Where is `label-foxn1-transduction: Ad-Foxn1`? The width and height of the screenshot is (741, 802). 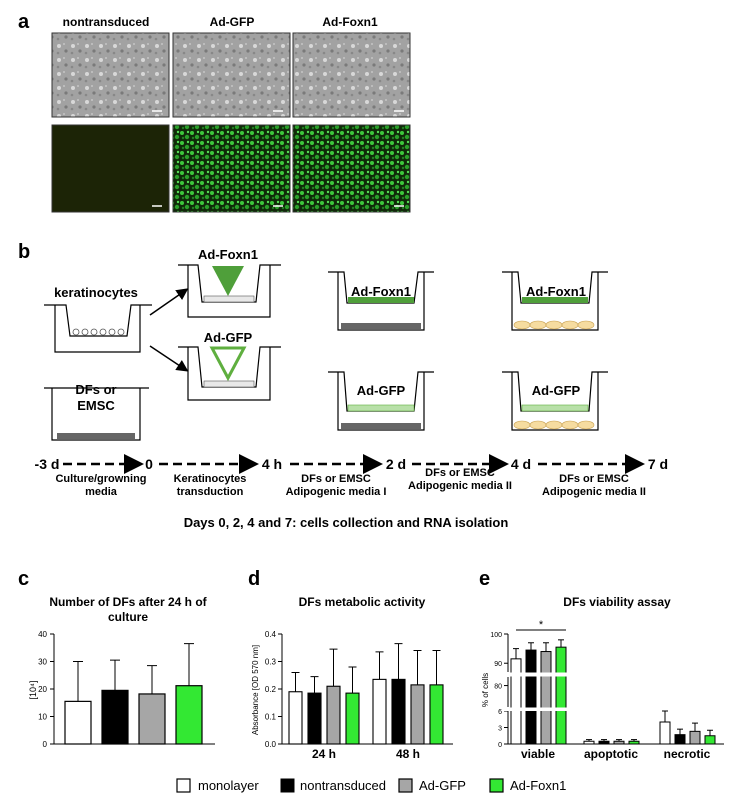 label-foxn1-transduction: Ad-Foxn1 is located at coordinates (228, 254).